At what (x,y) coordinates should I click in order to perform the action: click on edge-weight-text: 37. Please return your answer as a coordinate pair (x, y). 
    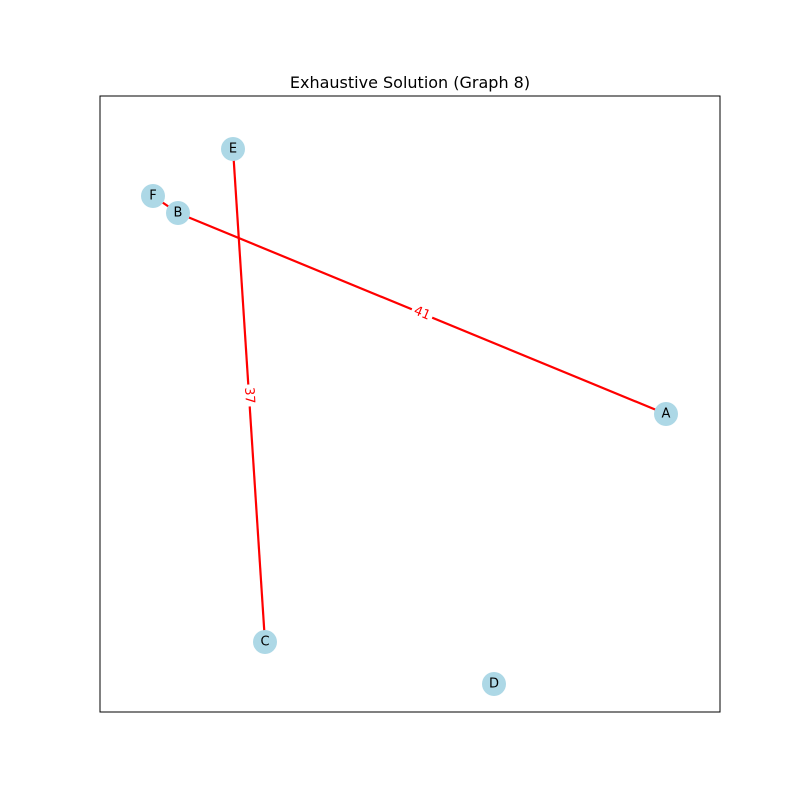
    Looking at the image, I should click on (249, 395).